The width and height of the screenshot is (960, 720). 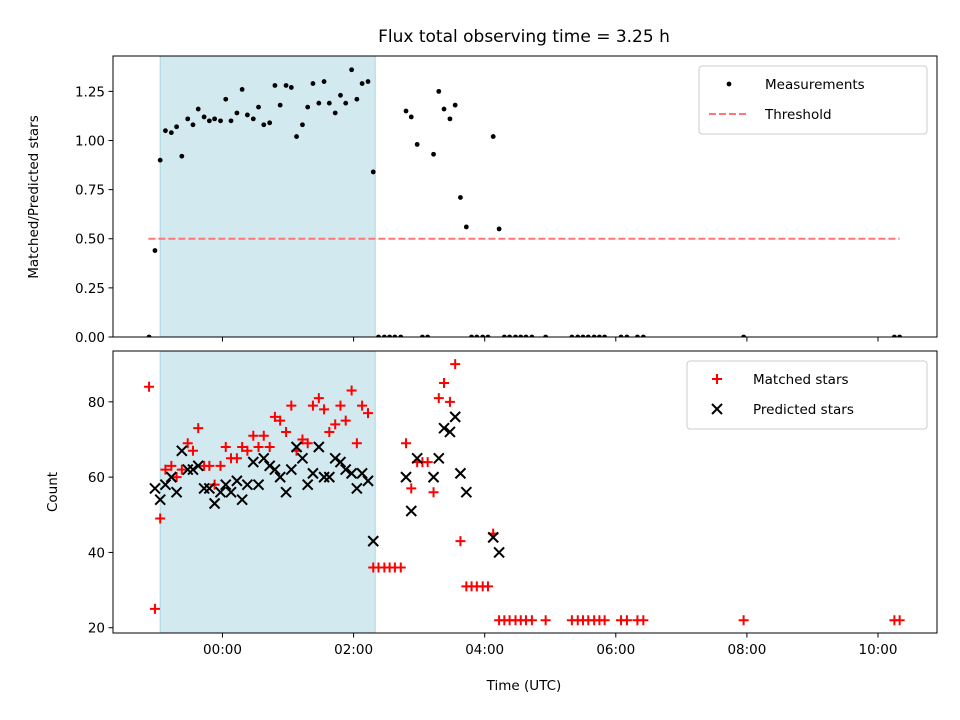 What do you see at coordinates (807, 395) in the screenshot?
I see `legend-box-count` at bounding box center [807, 395].